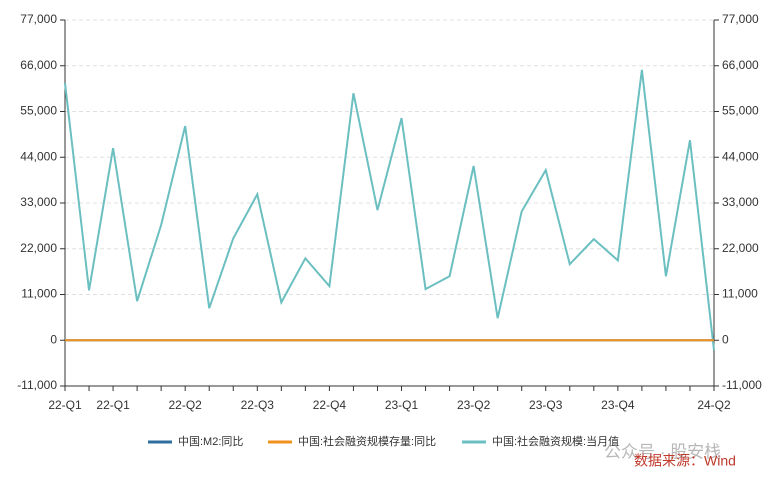 The height and width of the screenshot is (482, 780). I want to click on x-tick-label: 23-Q4, so click(618, 405).